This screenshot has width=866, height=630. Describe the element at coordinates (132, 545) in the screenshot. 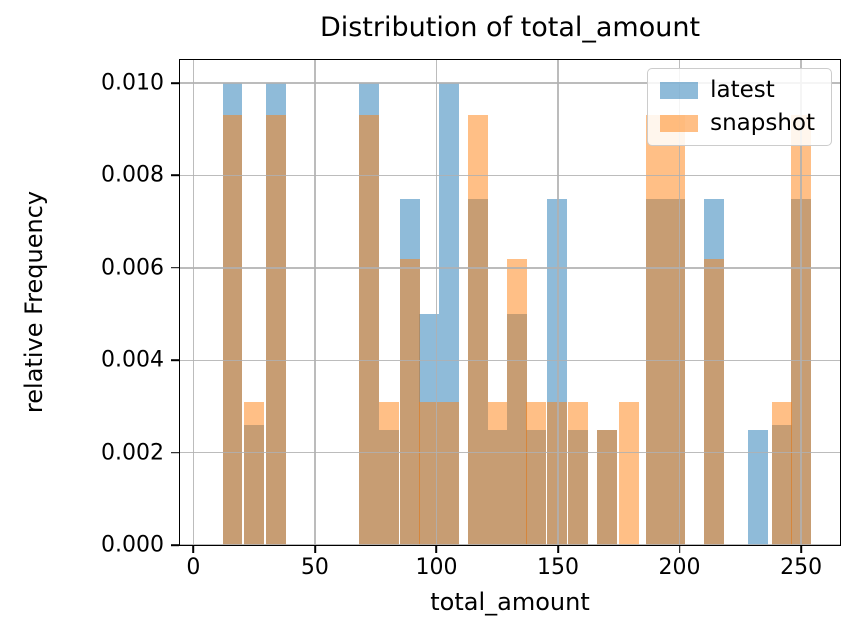

I see `y-tick-label: 0.000` at that location.